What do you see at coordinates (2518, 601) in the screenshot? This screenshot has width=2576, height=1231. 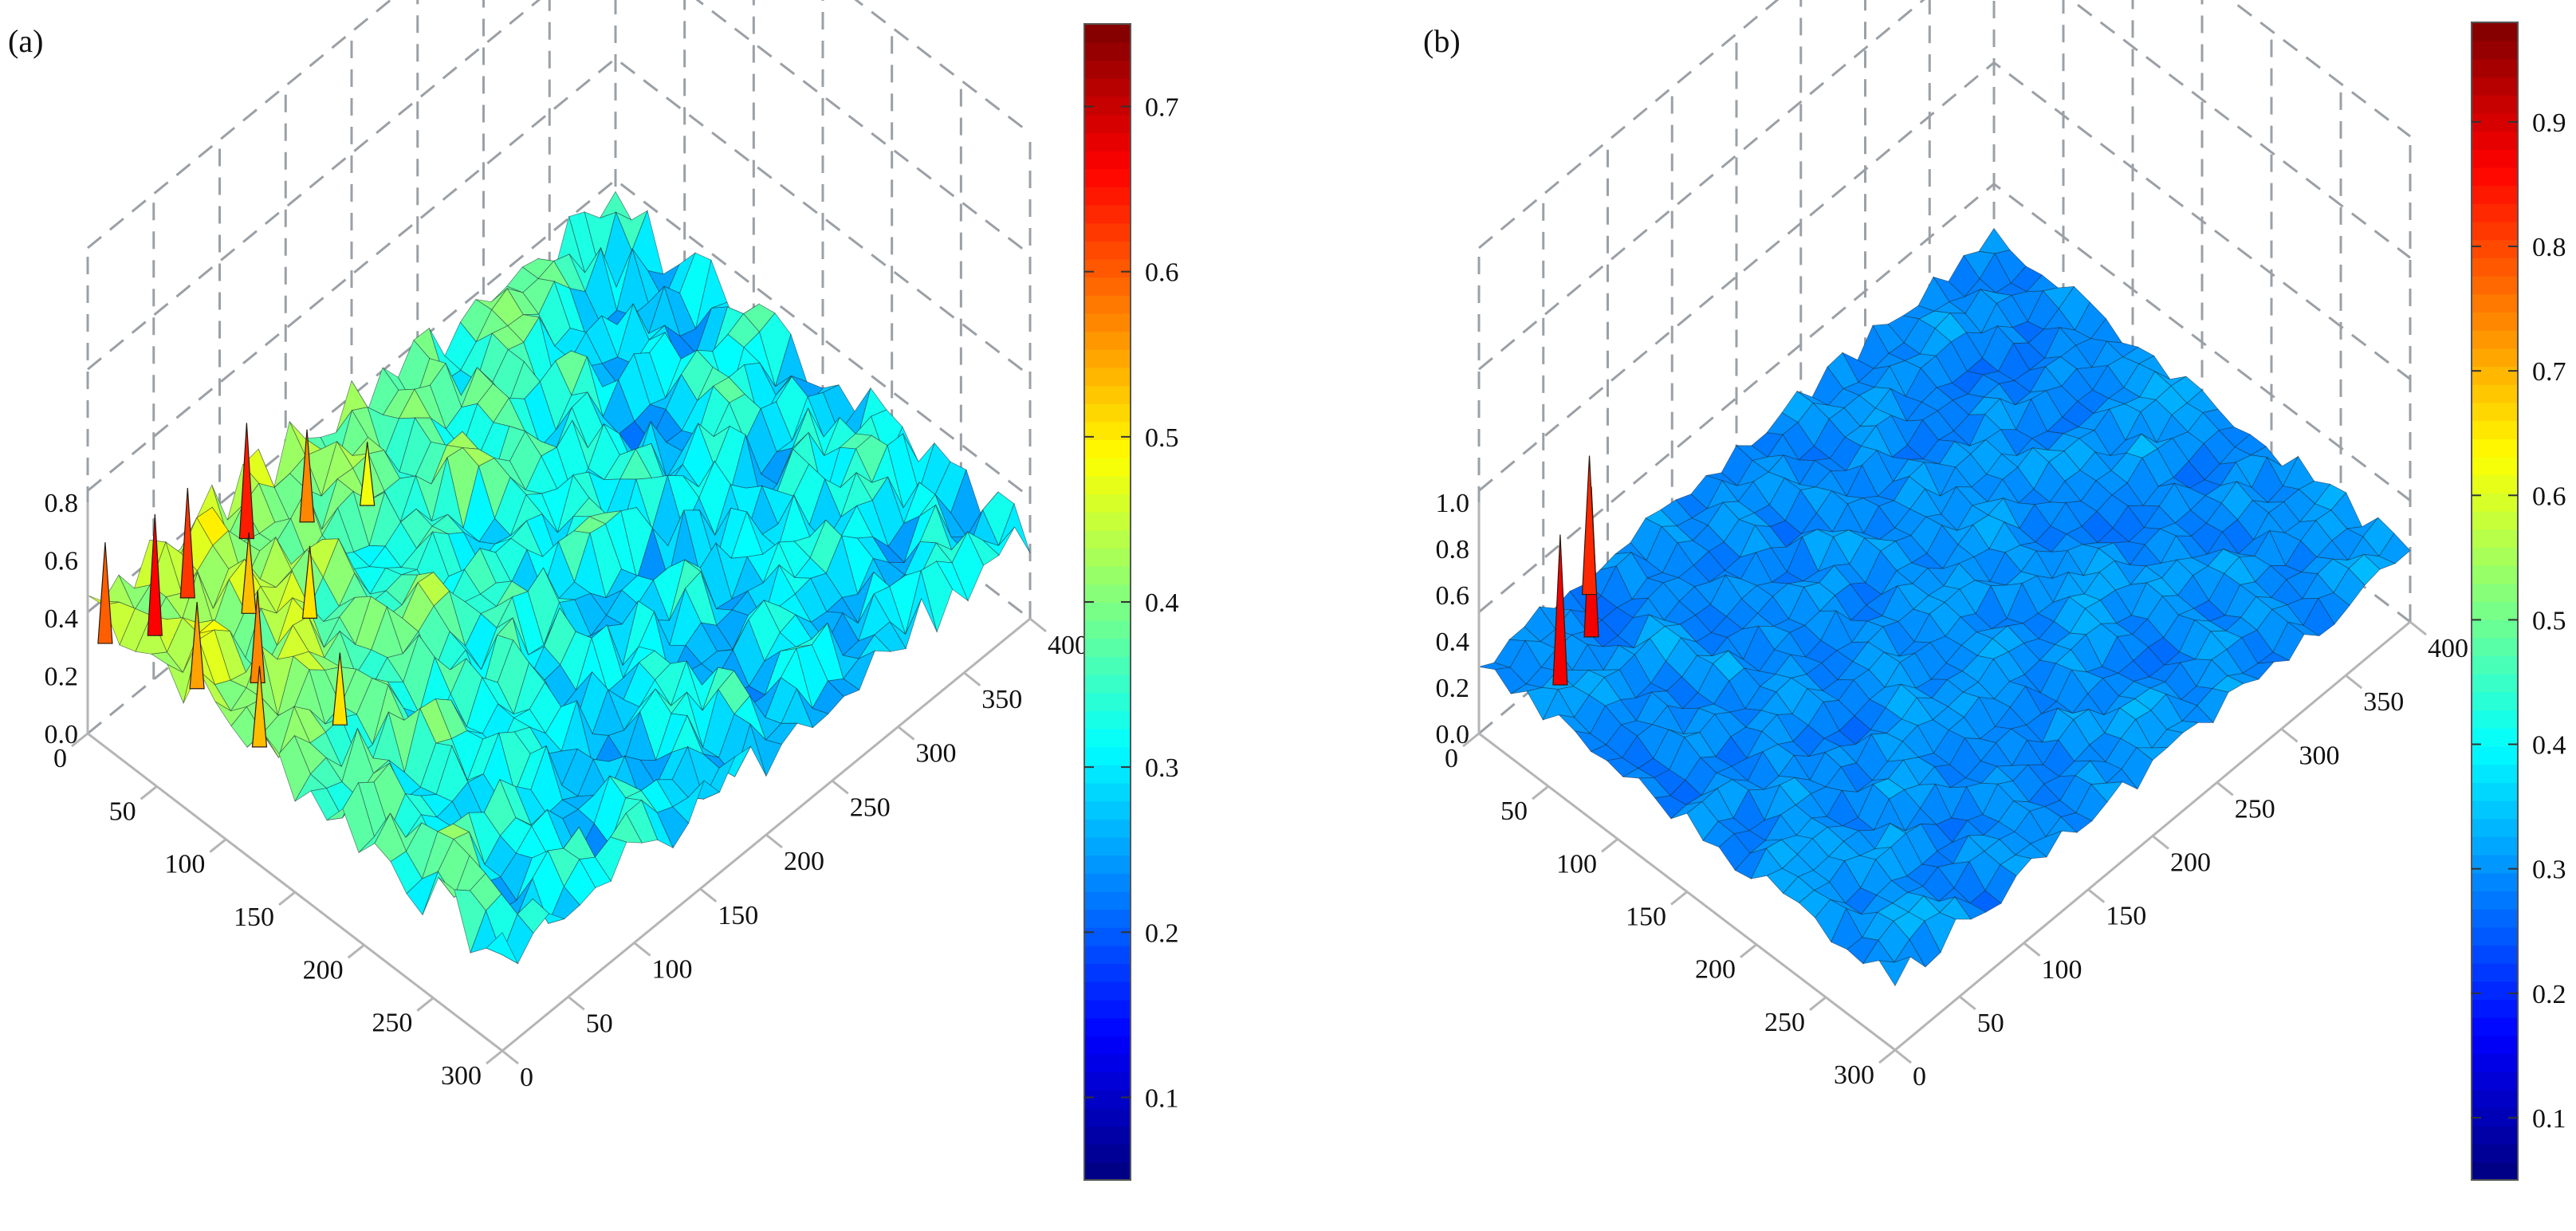 I see `colorbar: 0.1 0.2 0.3 0.4 0.5 0.6 0.7 0.8 0.9` at bounding box center [2518, 601].